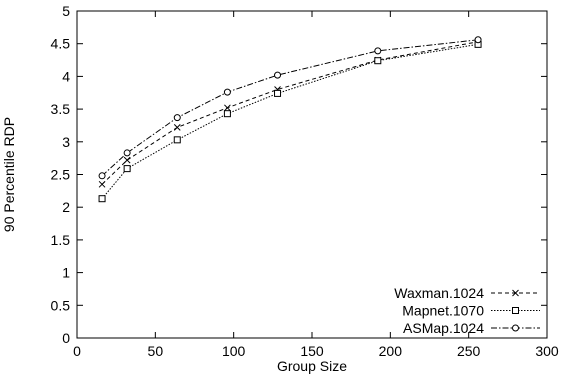 The height and width of the screenshot is (377, 566). I want to click on legend-item: ASMap.1024, so click(471, 328).